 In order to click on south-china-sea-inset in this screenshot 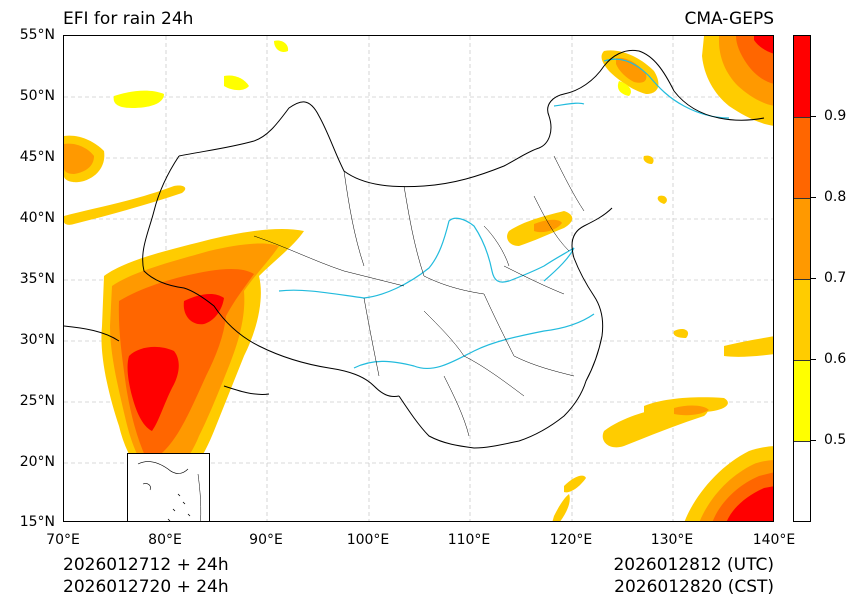, I will do `click(168, 487)`.